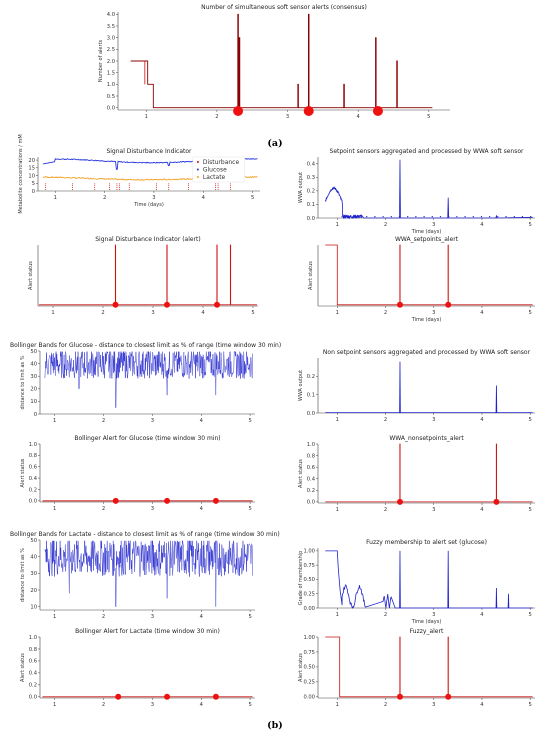 The width and height of the screenshot is (550, 735). What do you see at coordinates (111, 27) in the screenshot?
I see `y-tick-label: 3.5` at bounding box center [111, 27].